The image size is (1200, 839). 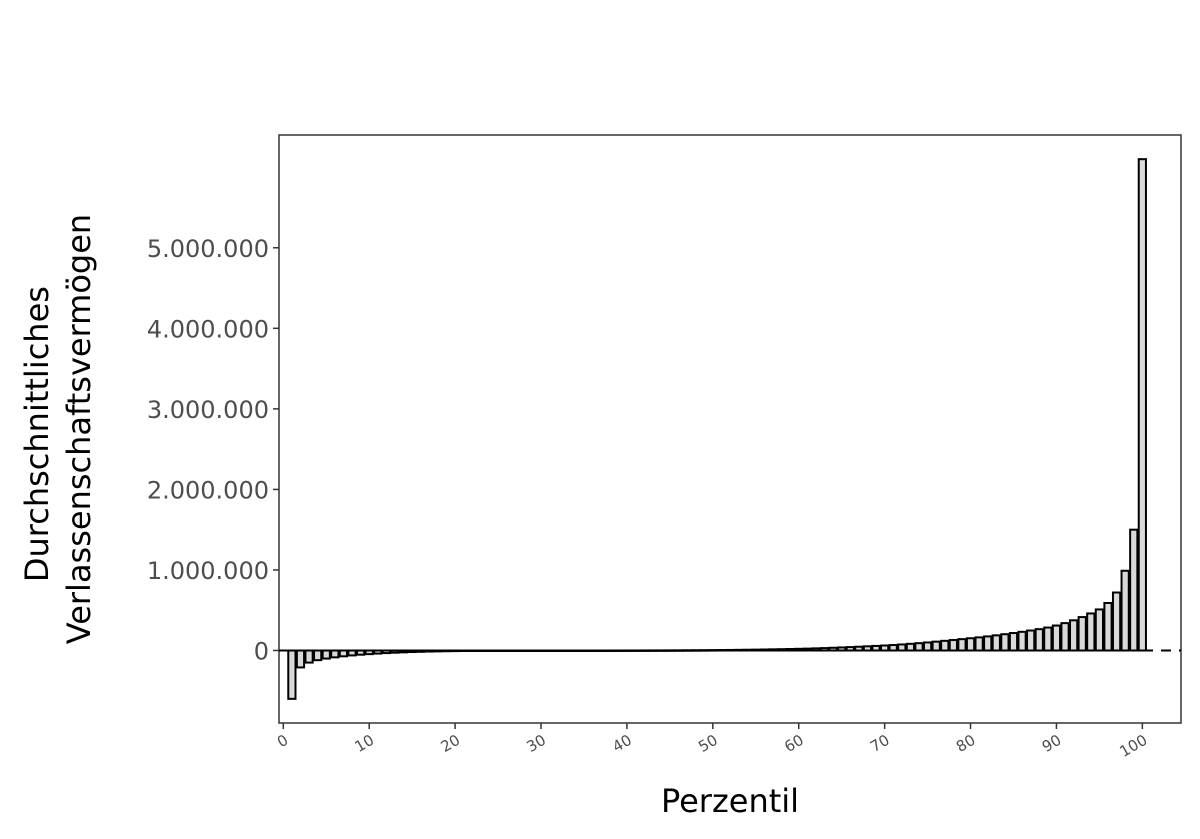 What do you see at coordinates (880, 743) in the screenshot?
I see `x-tick-label: 70` at bounding box center [880, 743].